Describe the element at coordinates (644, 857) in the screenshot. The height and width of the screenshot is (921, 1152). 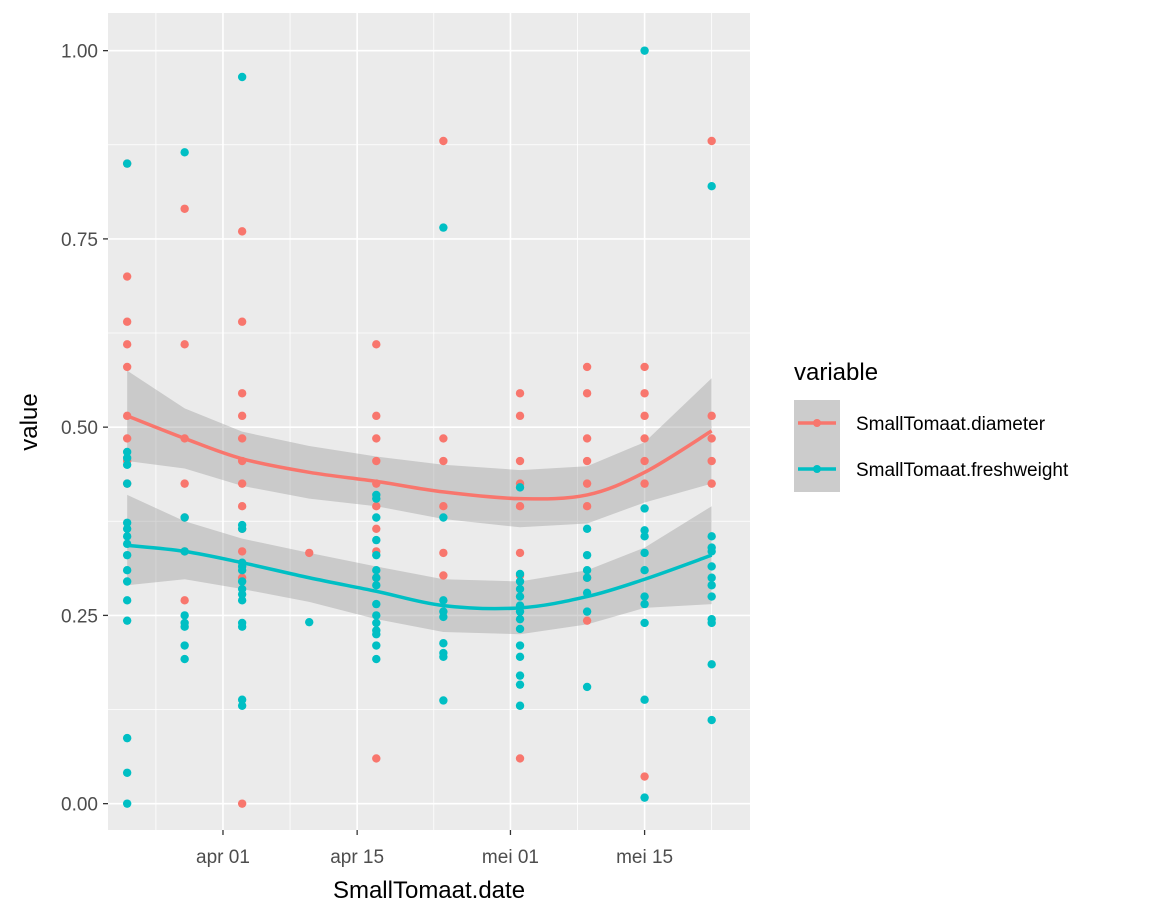
I see `x-tick-label: mei 15` at that location.